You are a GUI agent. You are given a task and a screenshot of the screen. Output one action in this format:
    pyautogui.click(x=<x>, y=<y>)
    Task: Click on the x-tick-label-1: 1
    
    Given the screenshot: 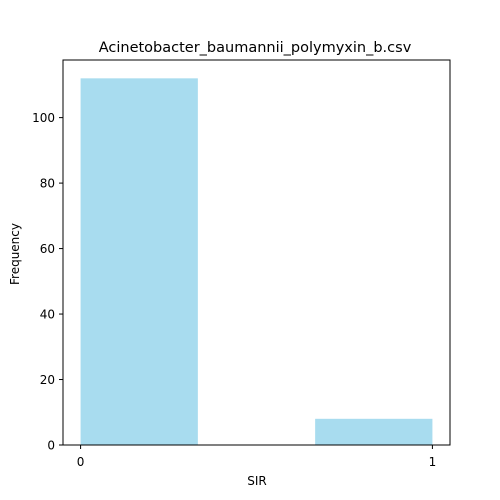 What is the action you would take?
    pyautogui.click(x=433, y=462)
    